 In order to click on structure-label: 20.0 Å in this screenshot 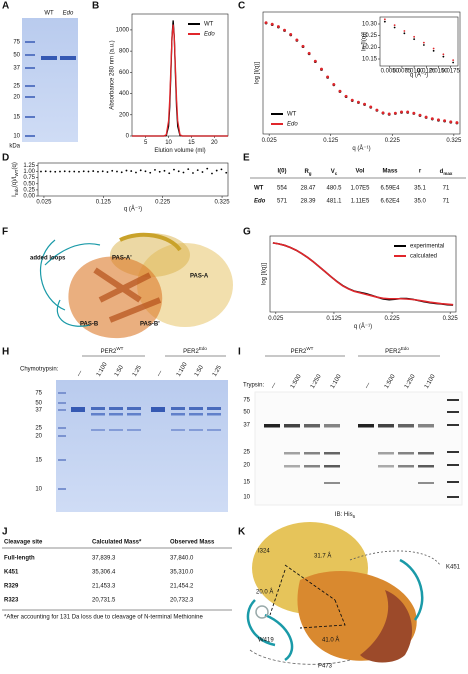, I will do `click(264, 592)`.